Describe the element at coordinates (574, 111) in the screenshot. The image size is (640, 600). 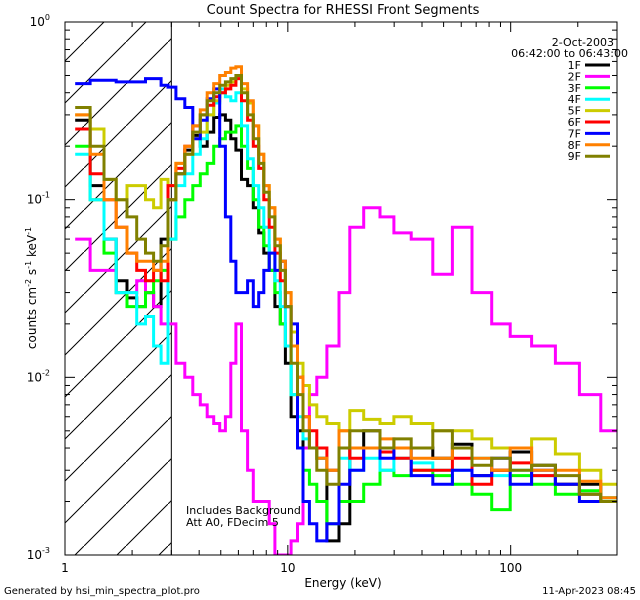
I see `legend-label-5f: 5F` at that location.